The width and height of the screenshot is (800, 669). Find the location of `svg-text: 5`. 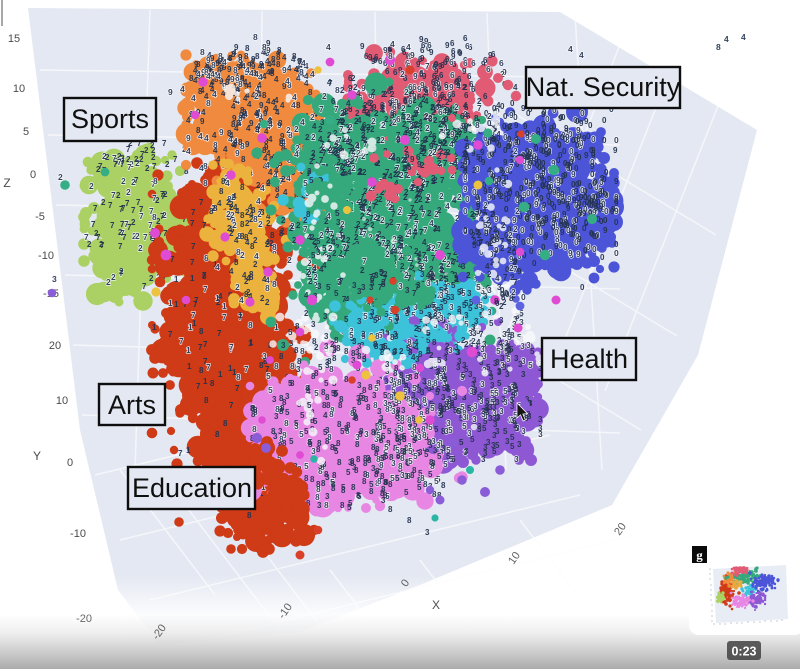

svg-text: 5 is located at coordinates (26, 132).